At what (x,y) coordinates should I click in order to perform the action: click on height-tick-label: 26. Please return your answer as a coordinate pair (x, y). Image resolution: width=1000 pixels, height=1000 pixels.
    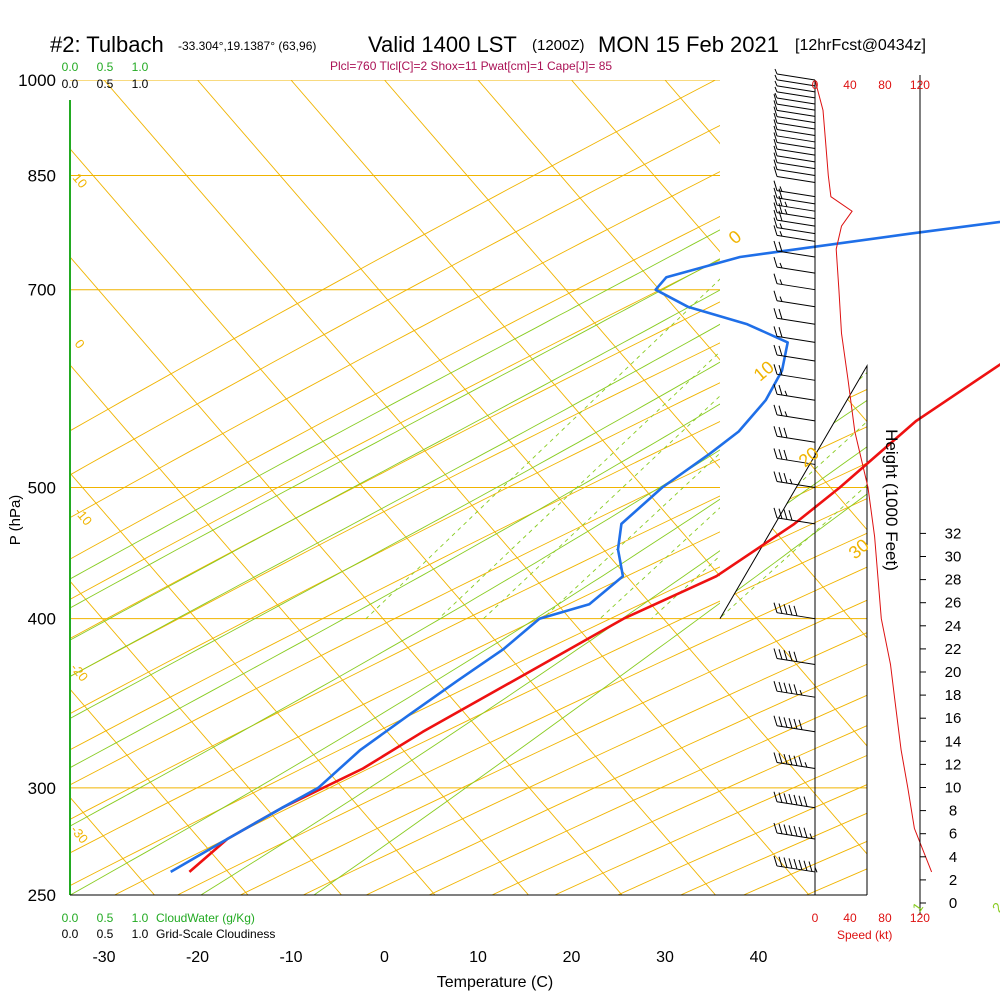
    Looking at the image, I should click on (953, 603).